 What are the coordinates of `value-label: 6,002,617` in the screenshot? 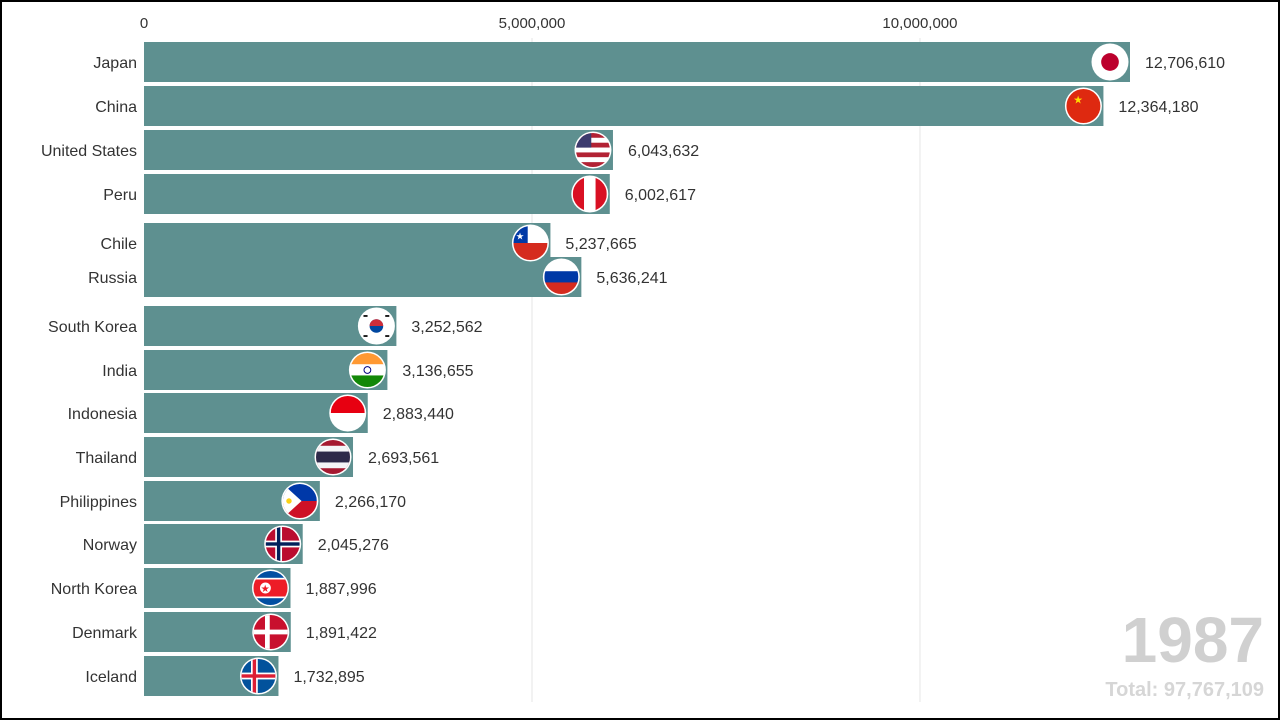 It's located at (660, 195).